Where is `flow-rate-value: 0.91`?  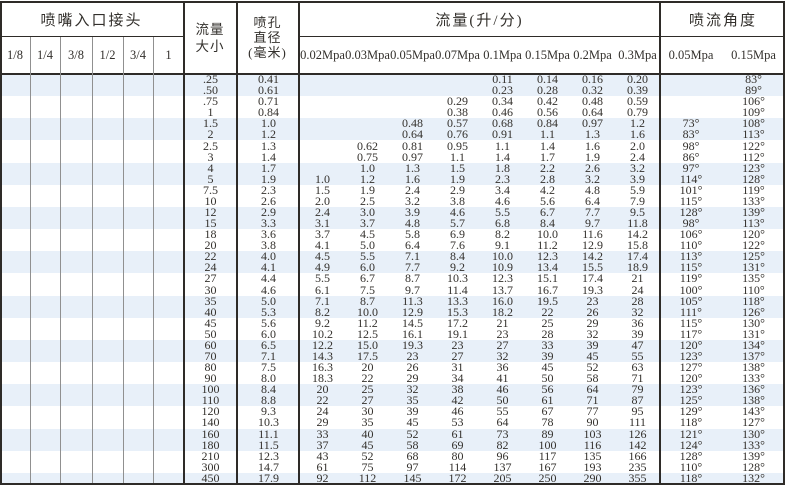 flow-rate-value: 0.91 is located at coordinates (502, 134).